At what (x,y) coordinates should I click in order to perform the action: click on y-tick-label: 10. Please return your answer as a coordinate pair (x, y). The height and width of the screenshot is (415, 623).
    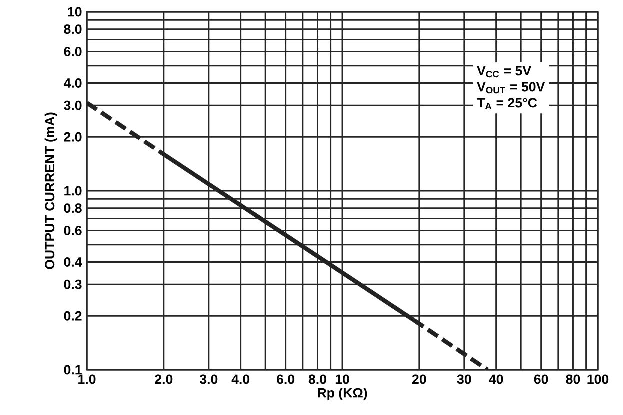
    Looking at the image, I should click on (75, 12).